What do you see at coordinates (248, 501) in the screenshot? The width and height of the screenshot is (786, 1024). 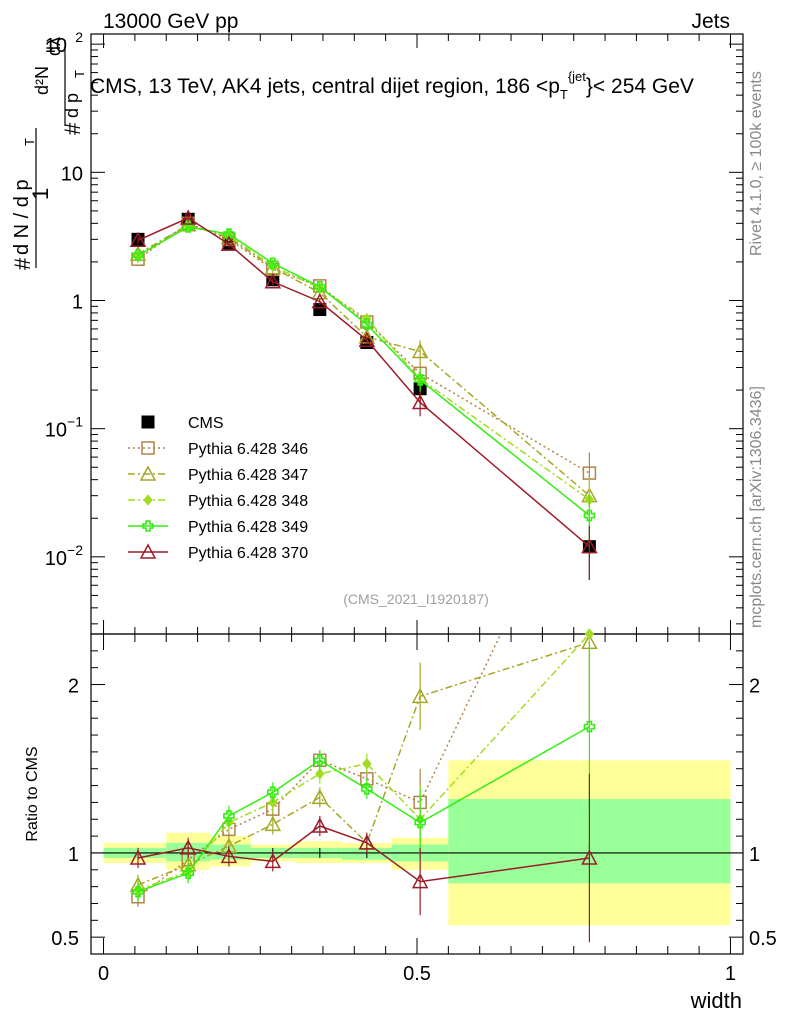 I see `legend-label: Pythia 6.428 348` at bounding box center [248, 501].